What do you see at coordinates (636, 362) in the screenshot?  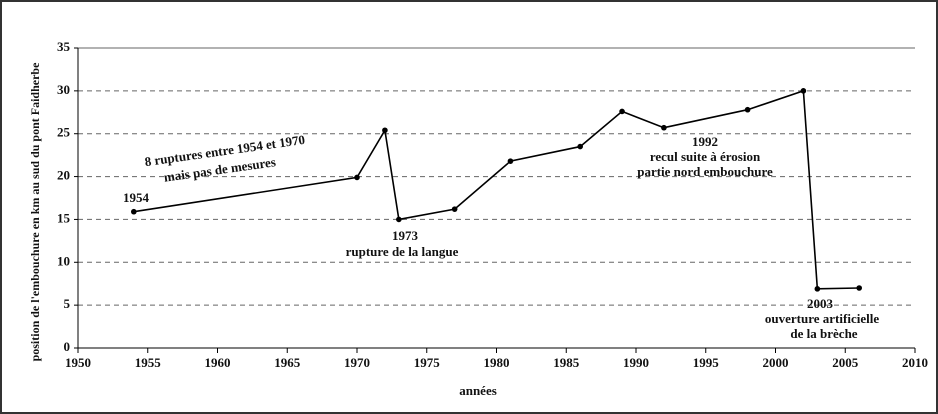 I see `x-tick-label: 1990` at bounding box center [636, 362].